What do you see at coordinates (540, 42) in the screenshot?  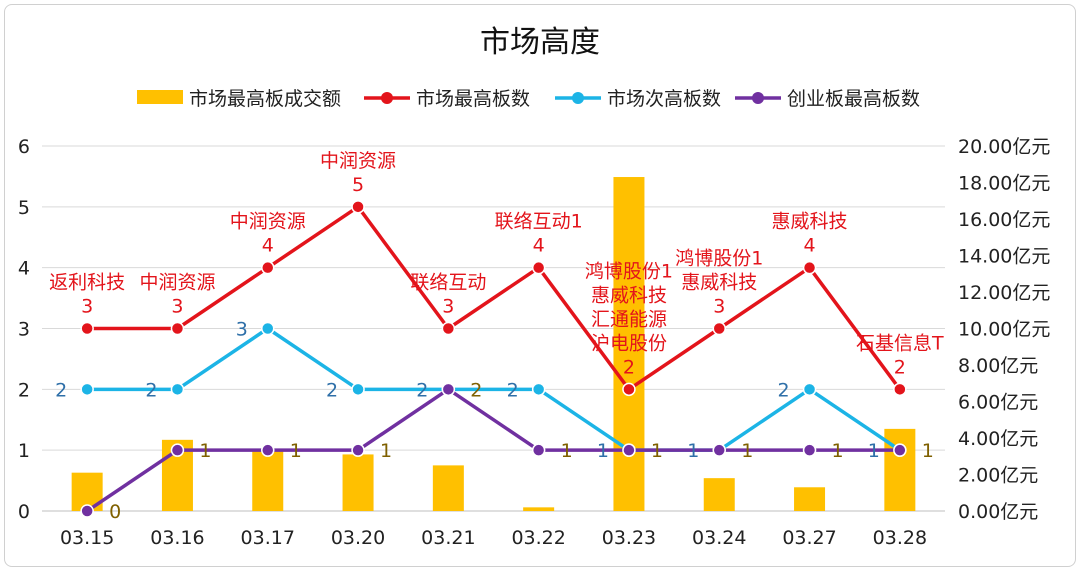 I see `chart-title: 市场高度` at bounding box center [540, 42].